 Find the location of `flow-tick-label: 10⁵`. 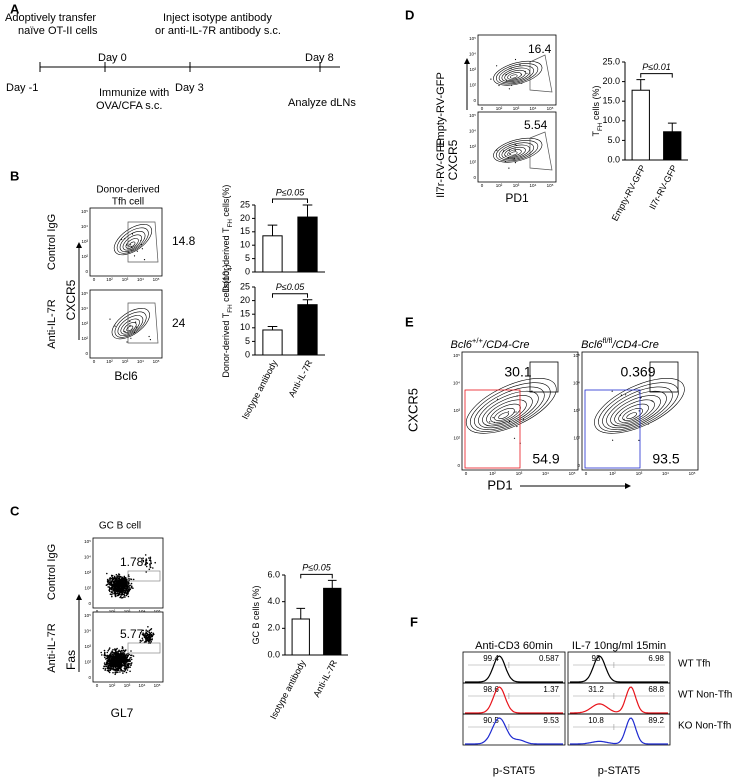

flow-tick-label: 10⁵ is located at coordinates (456, 355).